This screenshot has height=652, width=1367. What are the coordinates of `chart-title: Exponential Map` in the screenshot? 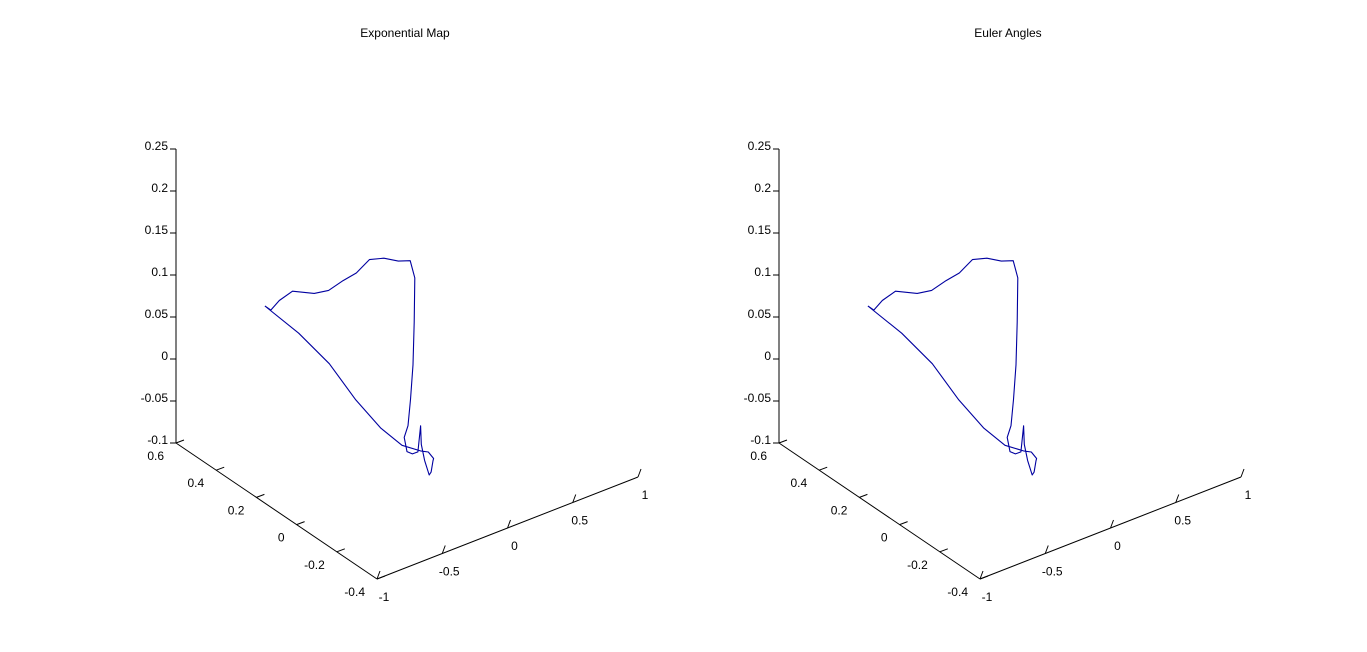 It's located at (405, 33).